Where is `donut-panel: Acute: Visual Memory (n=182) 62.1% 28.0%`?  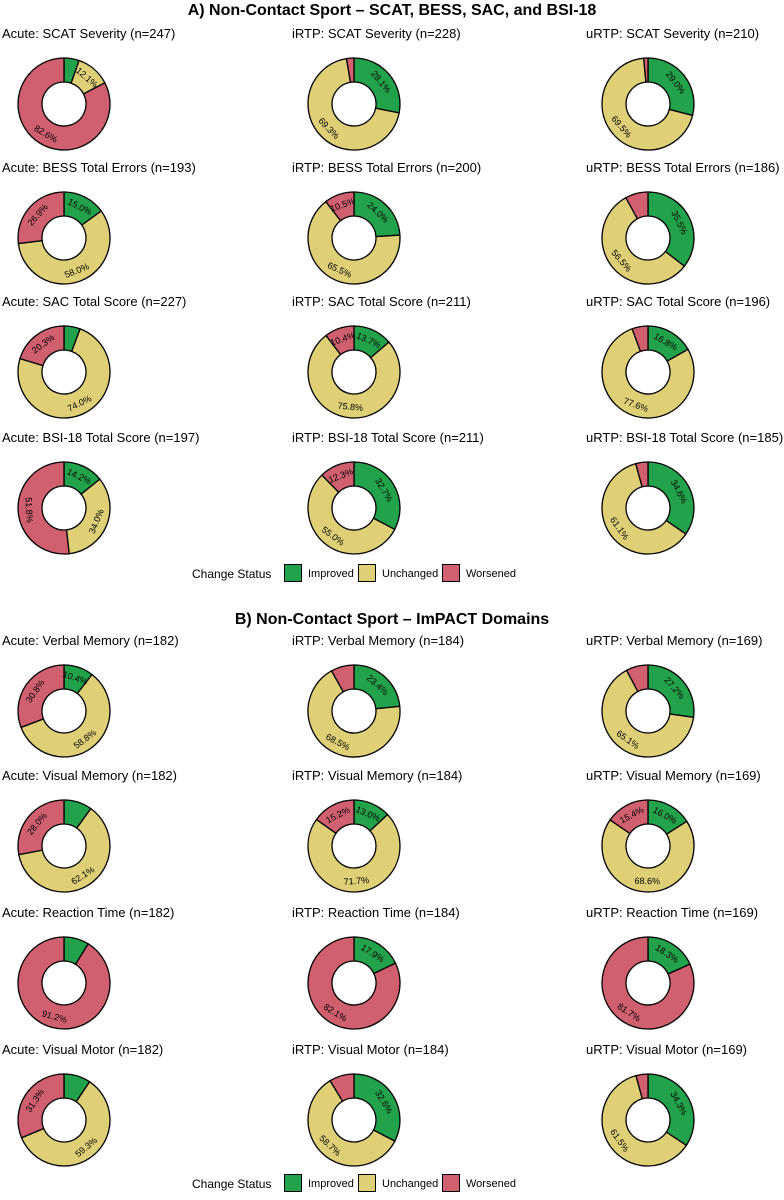 donut-panel: Acute: Visual Memory (n=182) 62.1% 28.0% is located at coordinates (127, 837).